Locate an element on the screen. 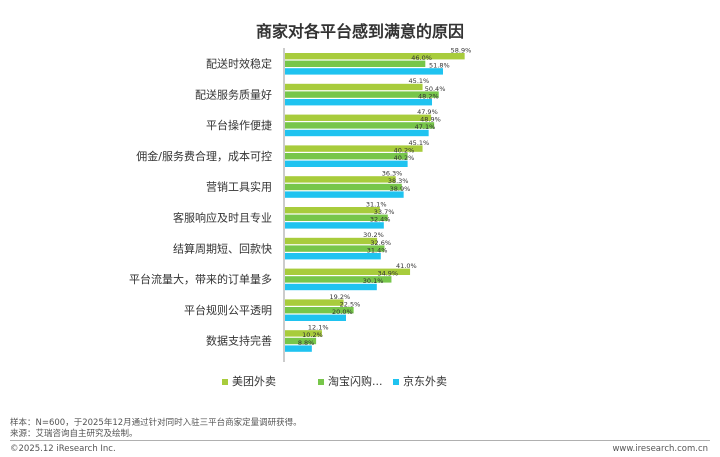 Image resolution: width=720 pixels, height=457 pixels. data-label: 30.1% is located at coordinates (373, 281).